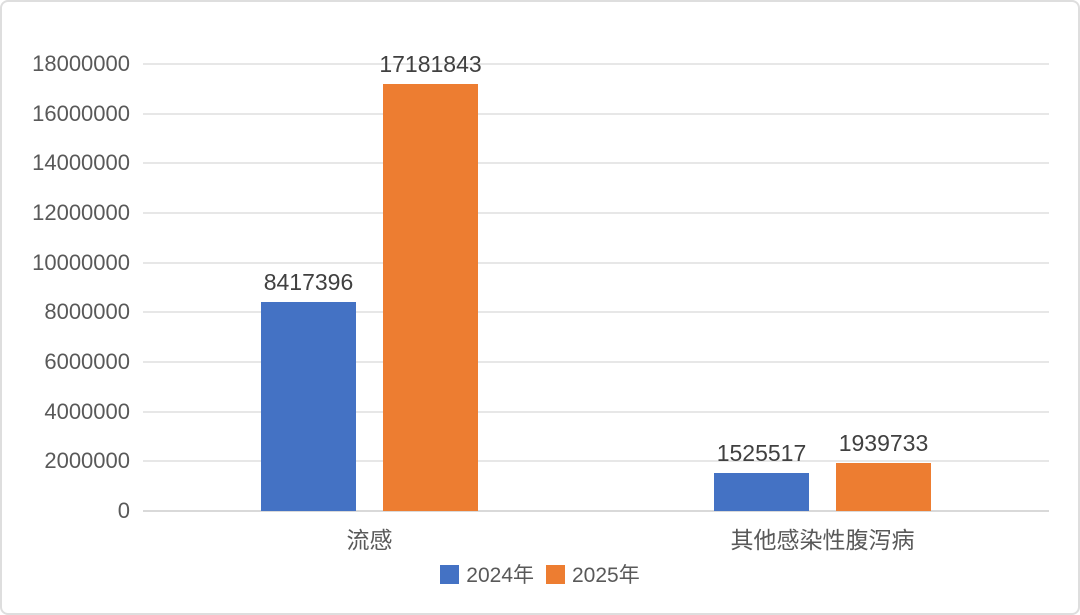 This screenshot has width=1080, height=615. I want to click on legend-item: 2025年, so click(593, 574).